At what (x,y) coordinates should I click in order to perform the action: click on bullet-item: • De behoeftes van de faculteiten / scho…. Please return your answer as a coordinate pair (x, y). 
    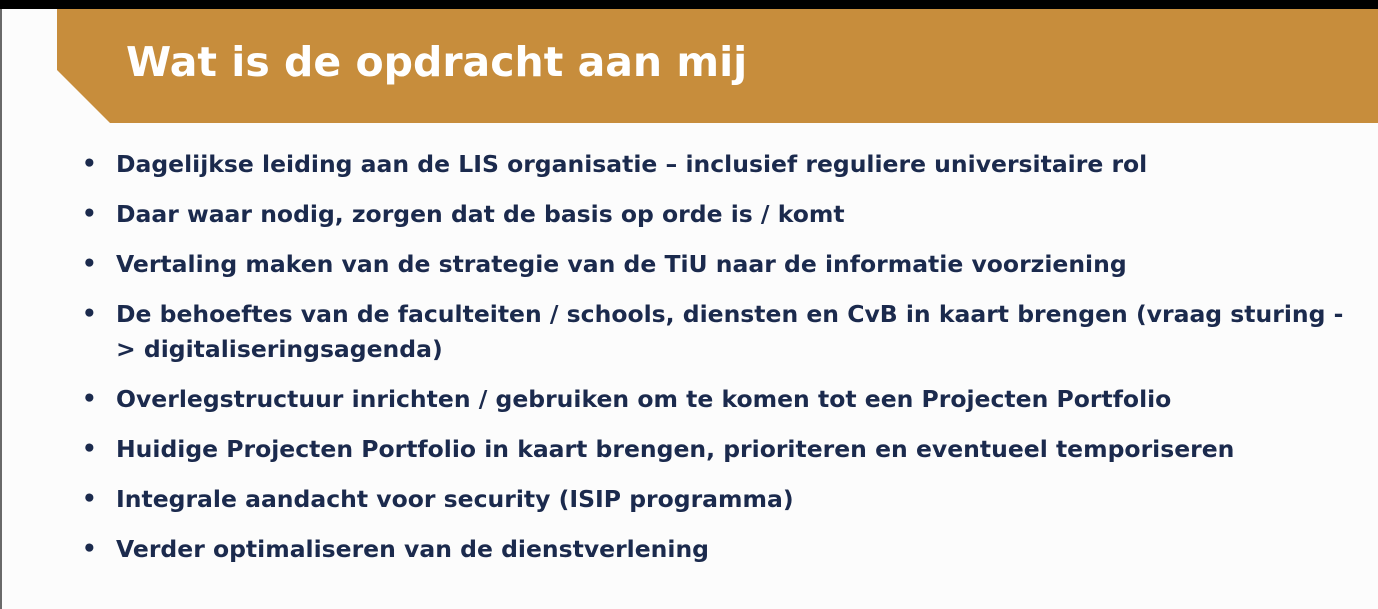
    Looking at the image, I should click on (722, 332).